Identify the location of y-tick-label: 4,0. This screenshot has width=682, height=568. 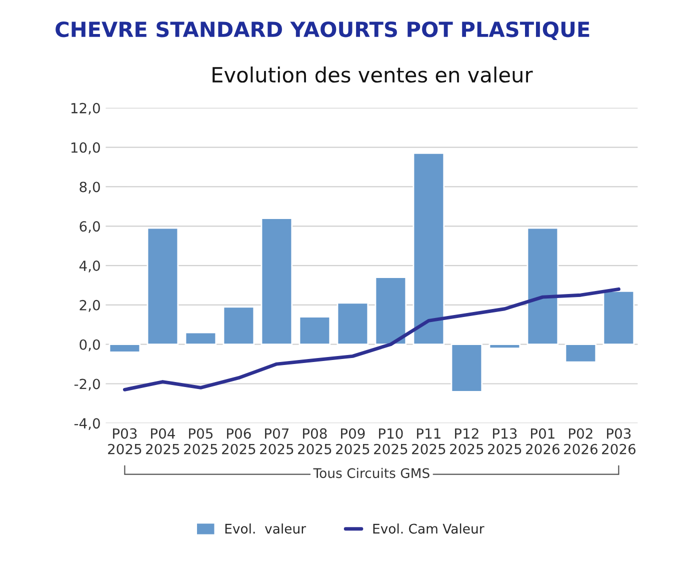
(89, 266).